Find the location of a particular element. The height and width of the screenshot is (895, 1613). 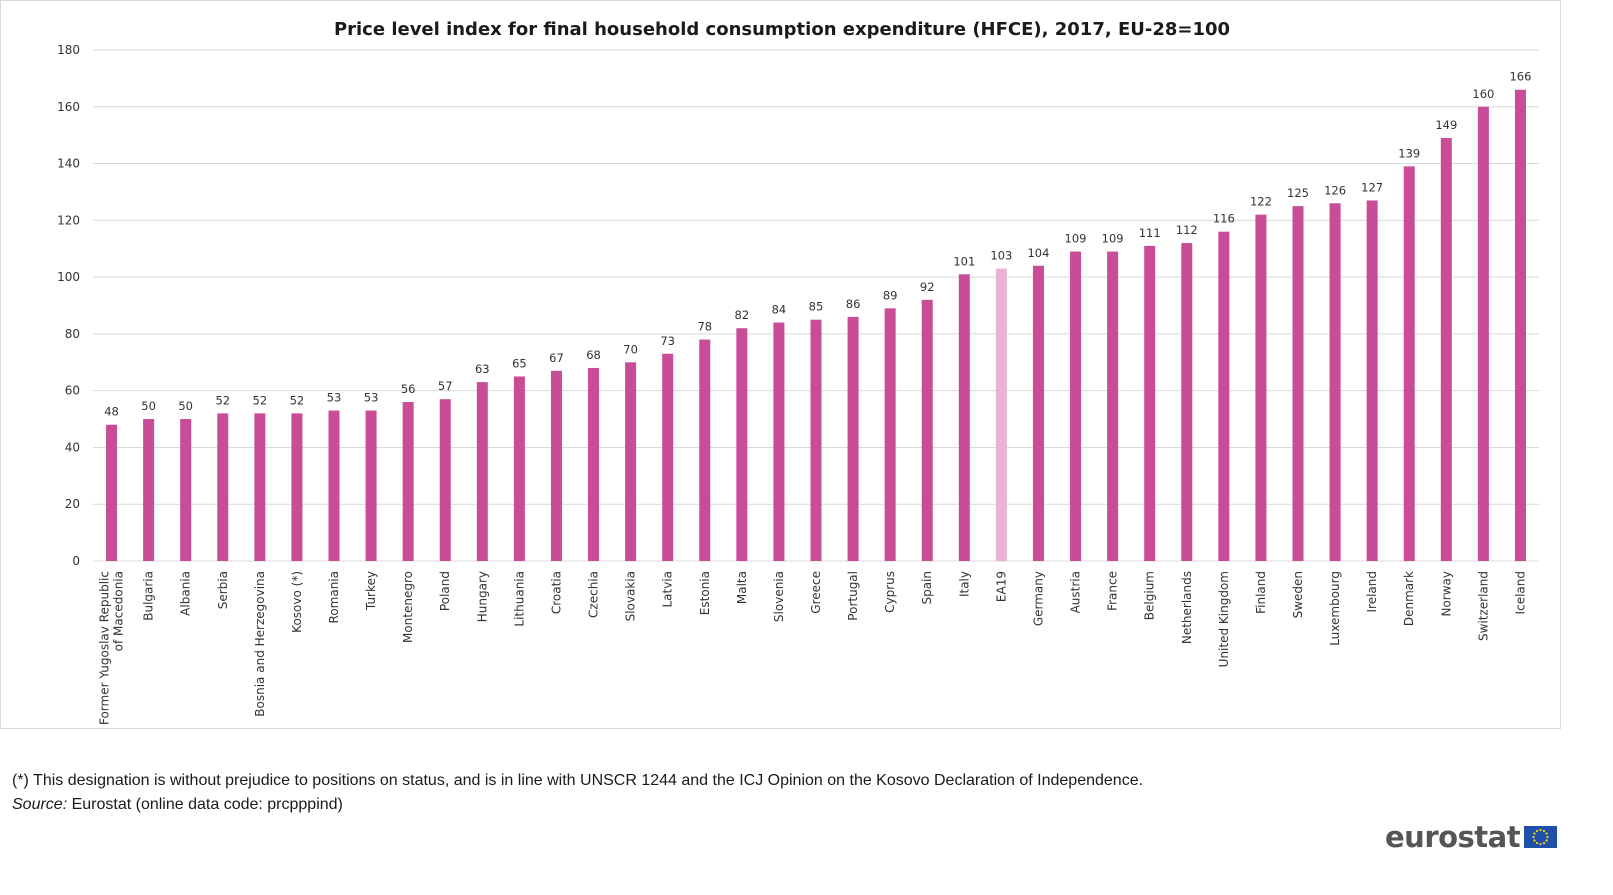

bar-value-label: 109 is located at coordinates (1076, 239).